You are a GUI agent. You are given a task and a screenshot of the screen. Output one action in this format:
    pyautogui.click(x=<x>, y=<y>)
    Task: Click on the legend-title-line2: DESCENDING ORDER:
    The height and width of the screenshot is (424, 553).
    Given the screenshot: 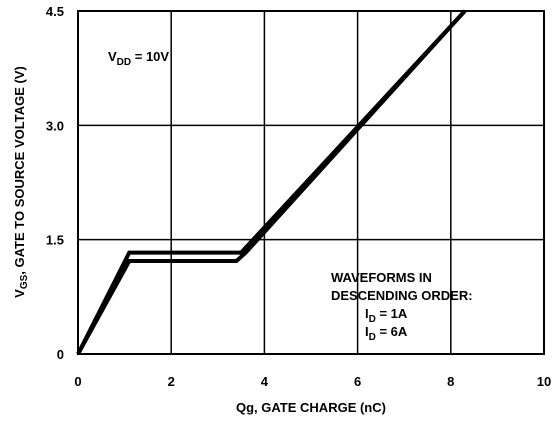 What is the action you would take?
    pyautogui.click(x=402, y=295)
    